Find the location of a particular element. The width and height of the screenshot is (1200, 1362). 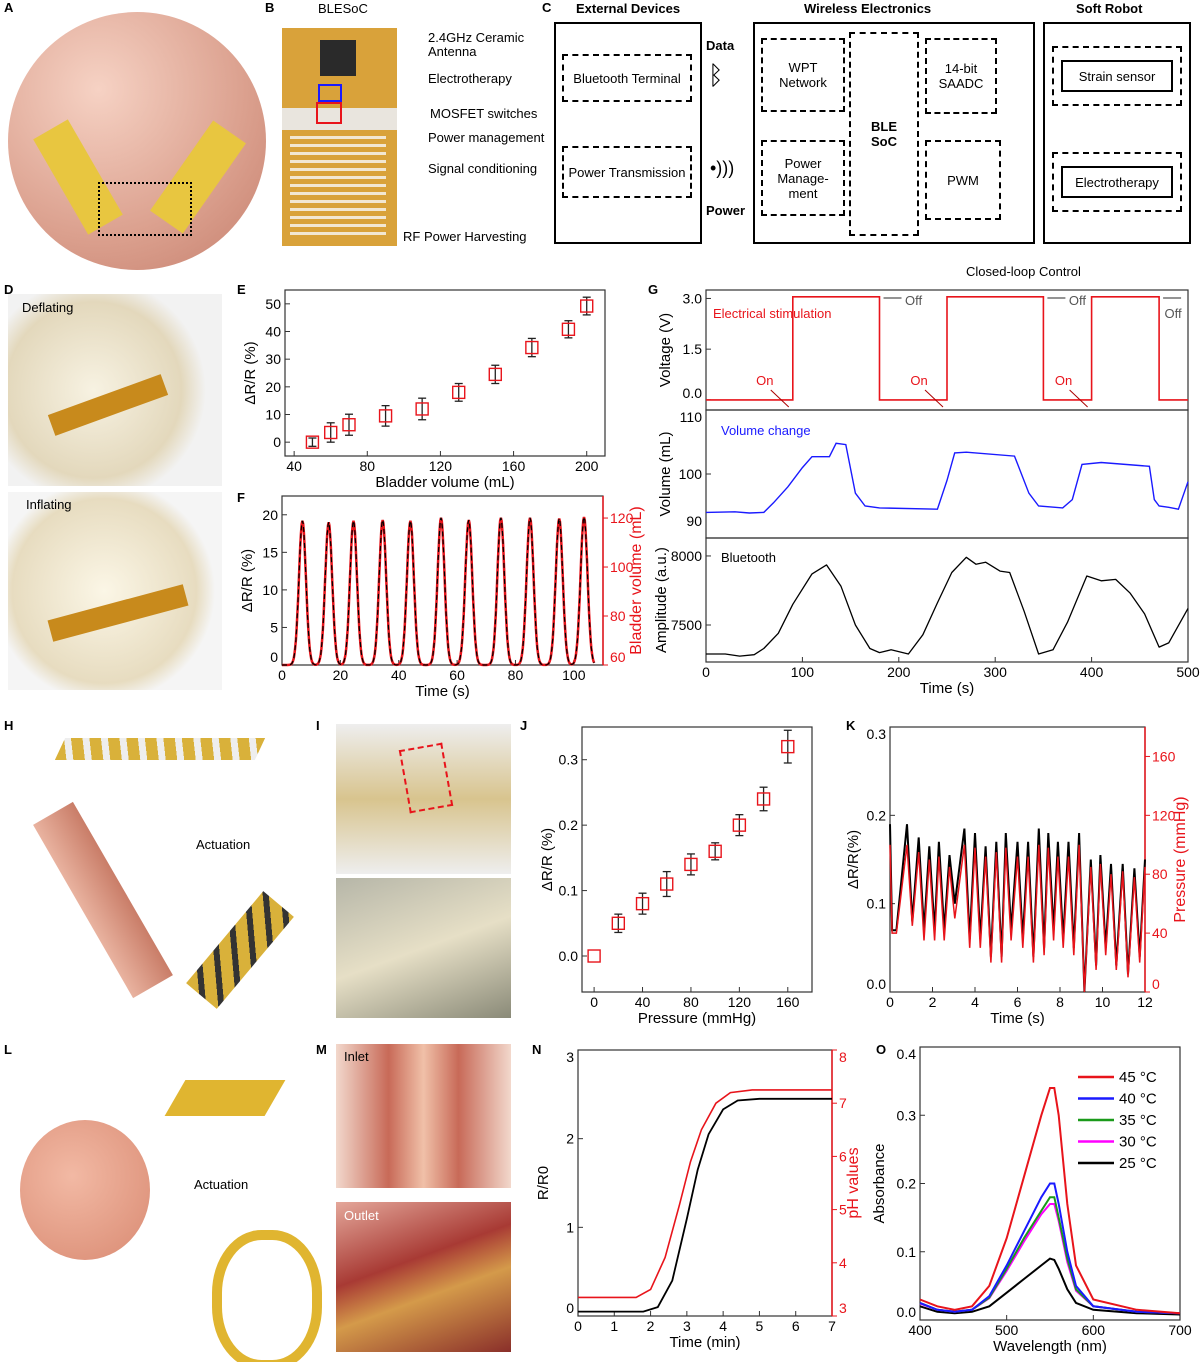

helical-device-photo is located at coordinates (423, 799).